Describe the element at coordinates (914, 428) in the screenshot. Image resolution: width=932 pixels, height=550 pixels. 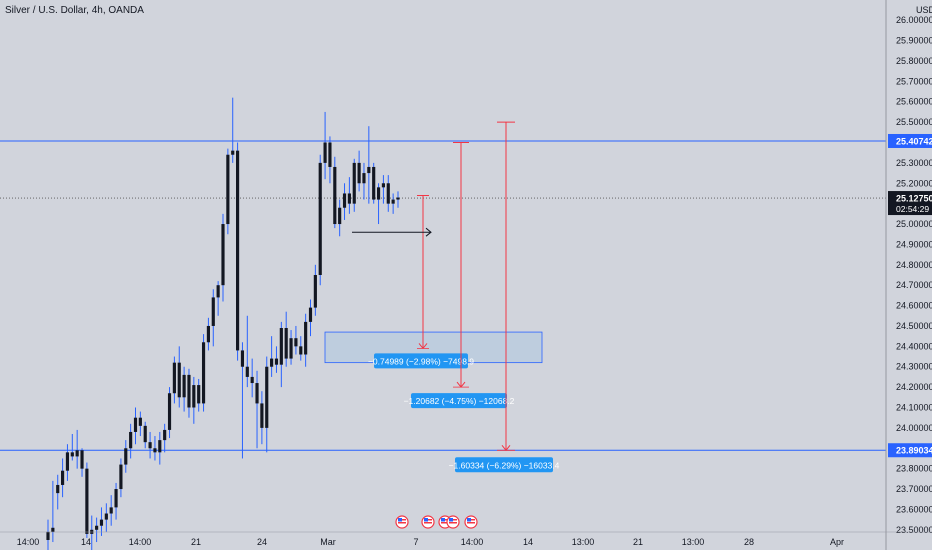
I see `y-tick-label: 24.00000` at that location.